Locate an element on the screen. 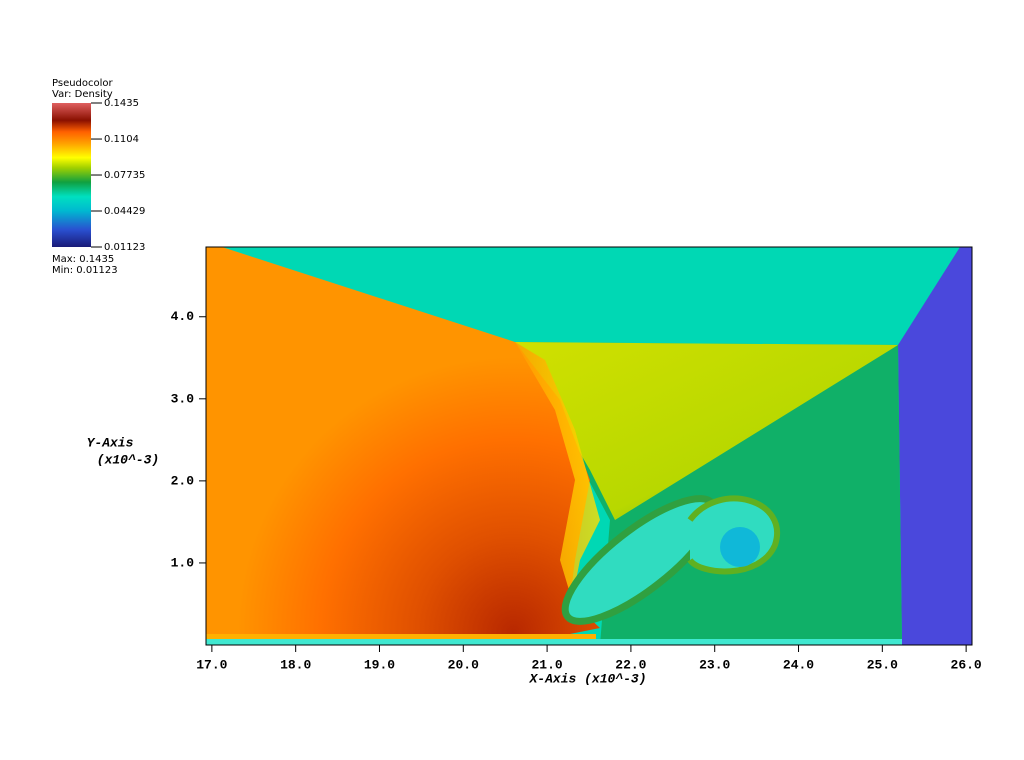 The width and height of the screenshot is (1024, 760). y-tick-label: 3.0 is located at coordinates (183, 398).